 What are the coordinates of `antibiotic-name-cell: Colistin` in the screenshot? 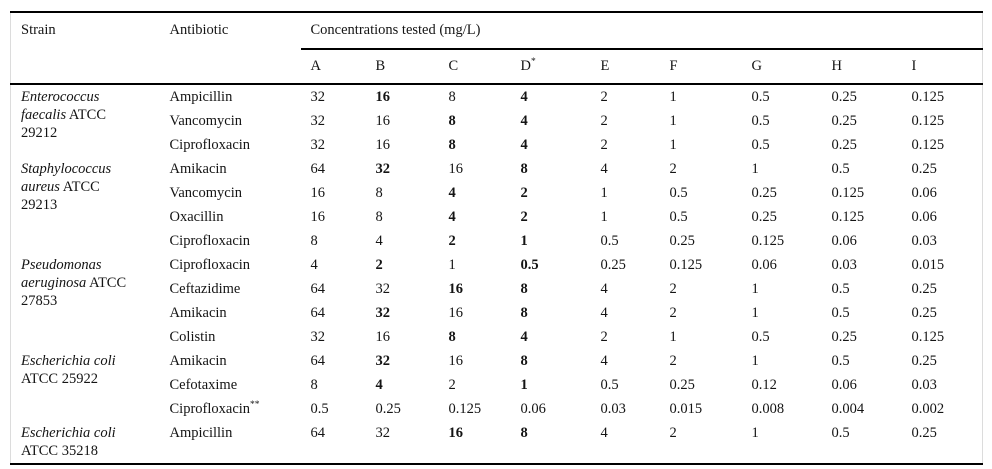 It's located at (192, 337).